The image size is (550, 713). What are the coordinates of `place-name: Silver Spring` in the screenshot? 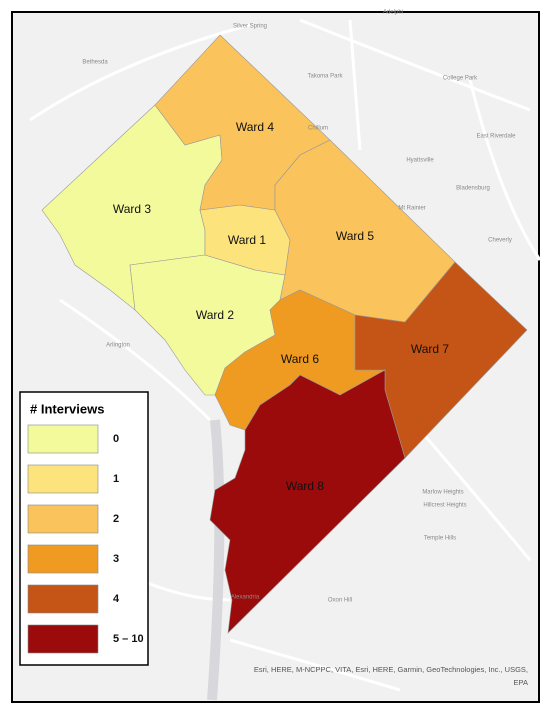 It's located at (250, 27).